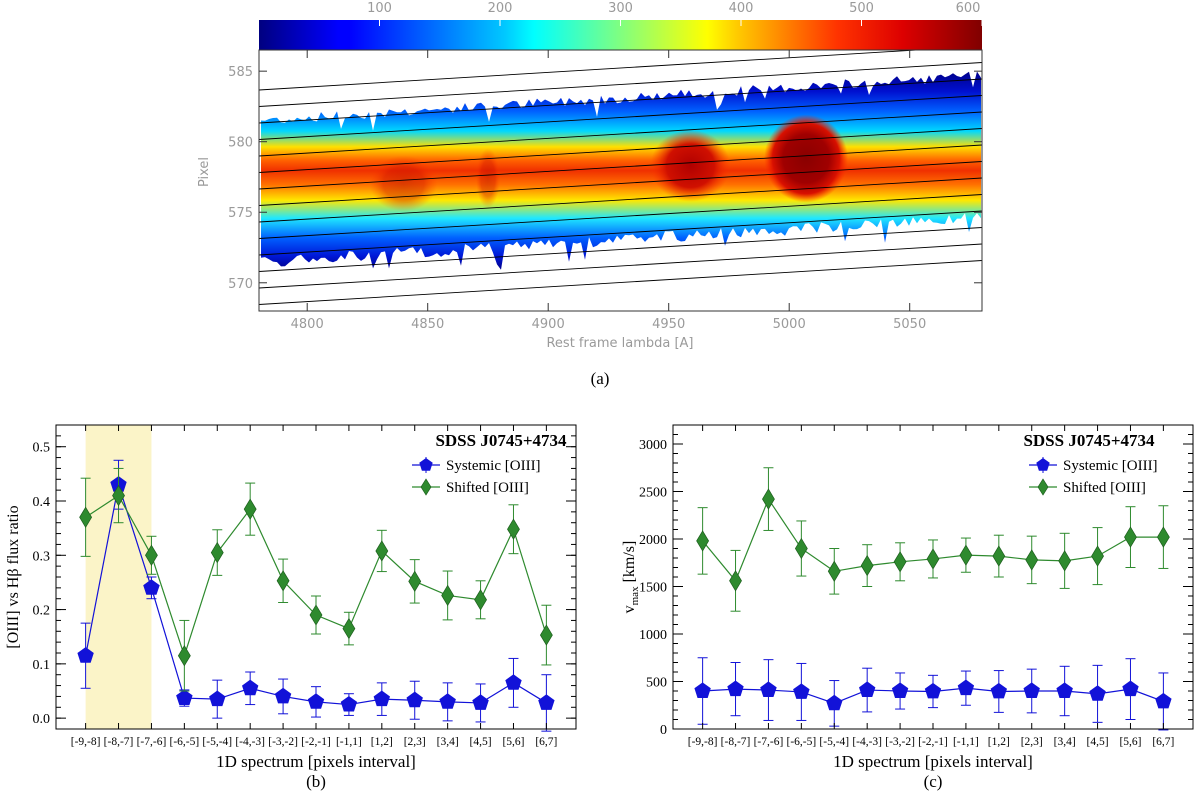  Describe the element at coordinates (546, 742) in the screenshot. I see `x-tick-label: [6,7]` at that location.